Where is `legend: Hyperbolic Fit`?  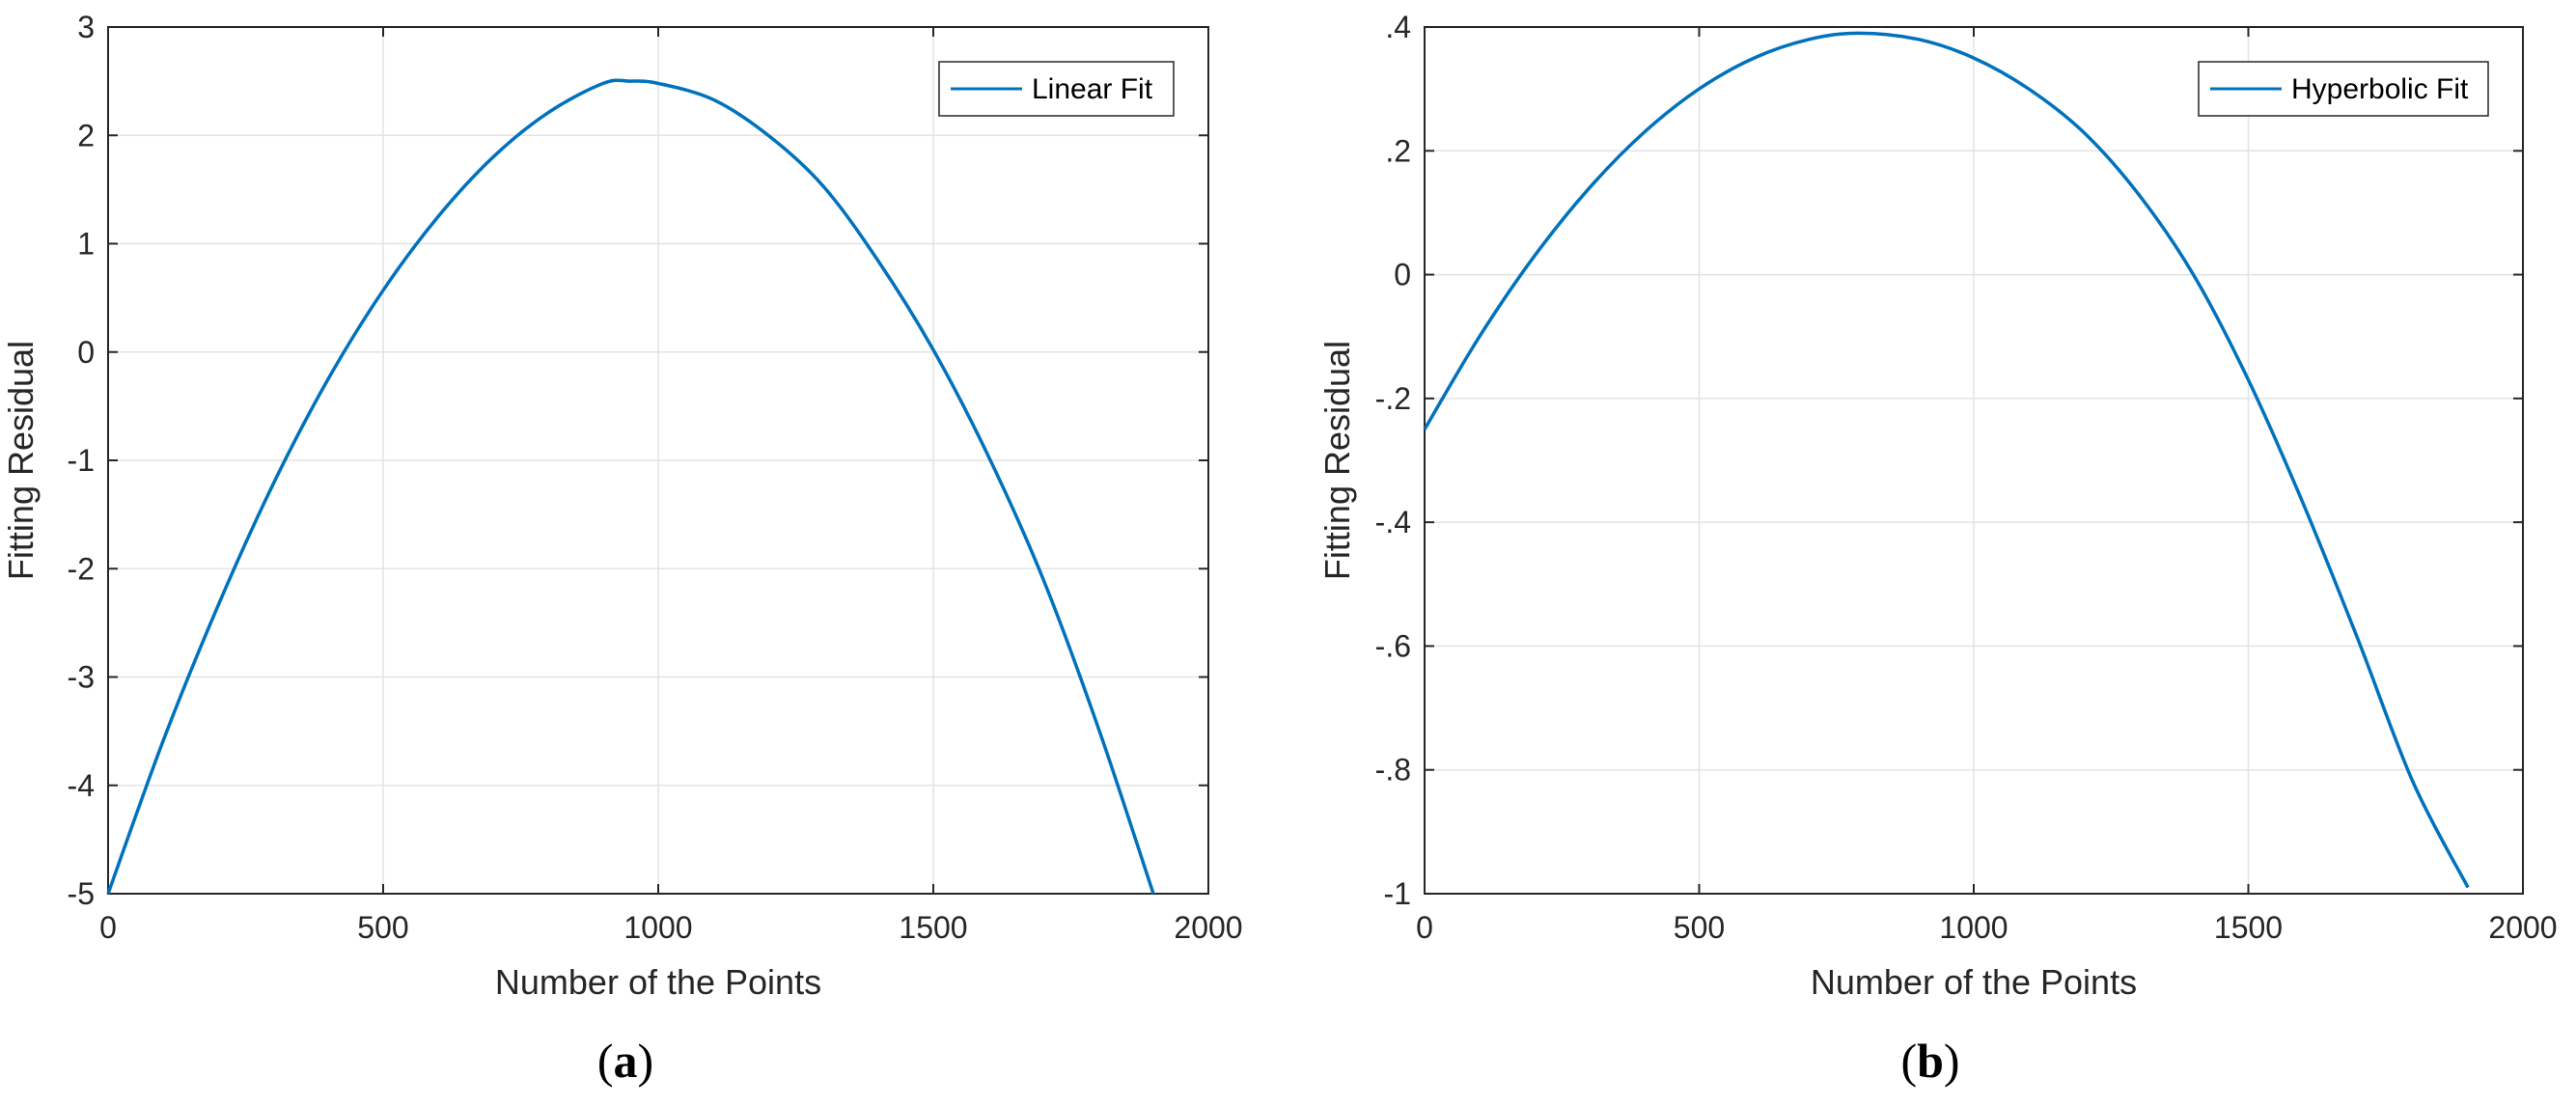 legend: Hyperbolic Fit is located at coordinates (2343, 89).